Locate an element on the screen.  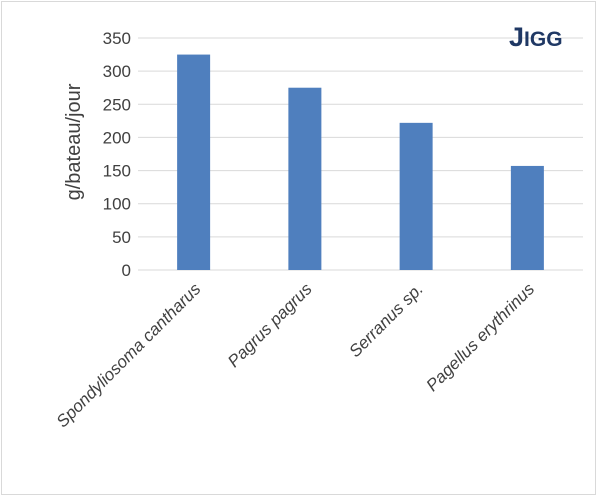
y-tick-label: 50 is located at coordinates (121, 237).